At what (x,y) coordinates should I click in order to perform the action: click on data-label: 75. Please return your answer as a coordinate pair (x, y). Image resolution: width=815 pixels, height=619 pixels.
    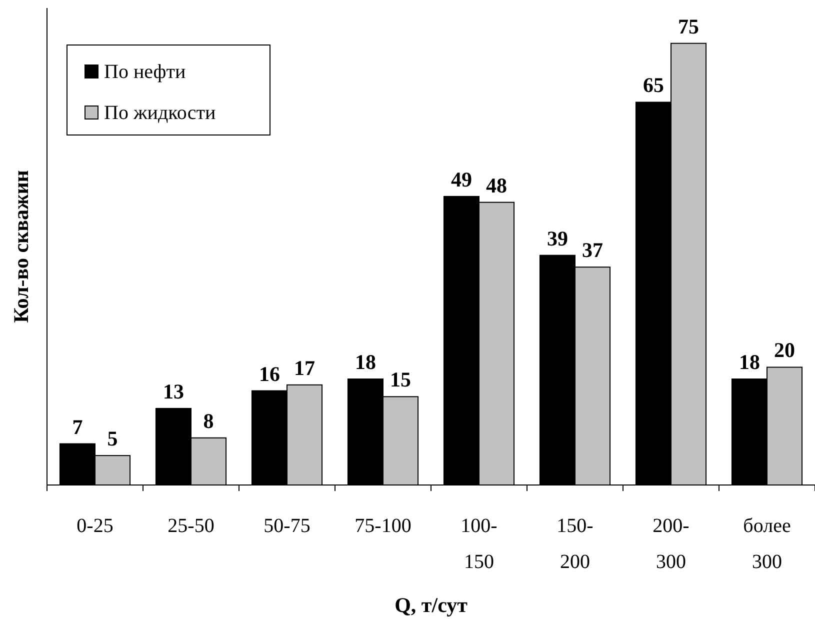
    Looking at the image, I should click on (689, 26).